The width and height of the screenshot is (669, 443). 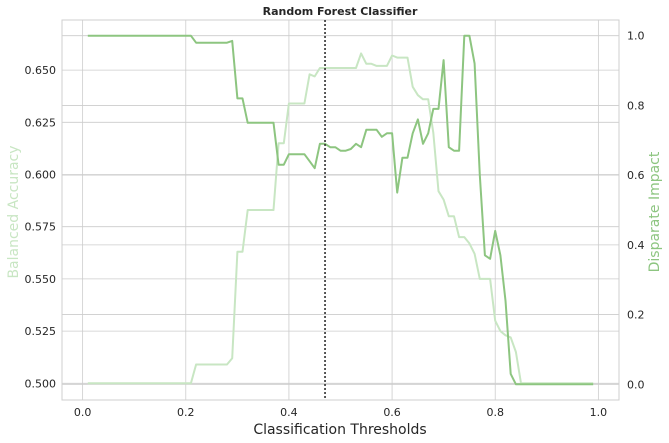 What do you see at coordinates (339, 430) in the screenshot?
I see `x-axis-label: Classification Thresholds` at bounding box center [339, 430].